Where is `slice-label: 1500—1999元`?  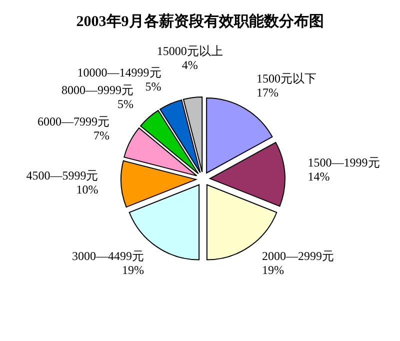
slice-label: 1500—1999元 is located at coordinates (344, 162).